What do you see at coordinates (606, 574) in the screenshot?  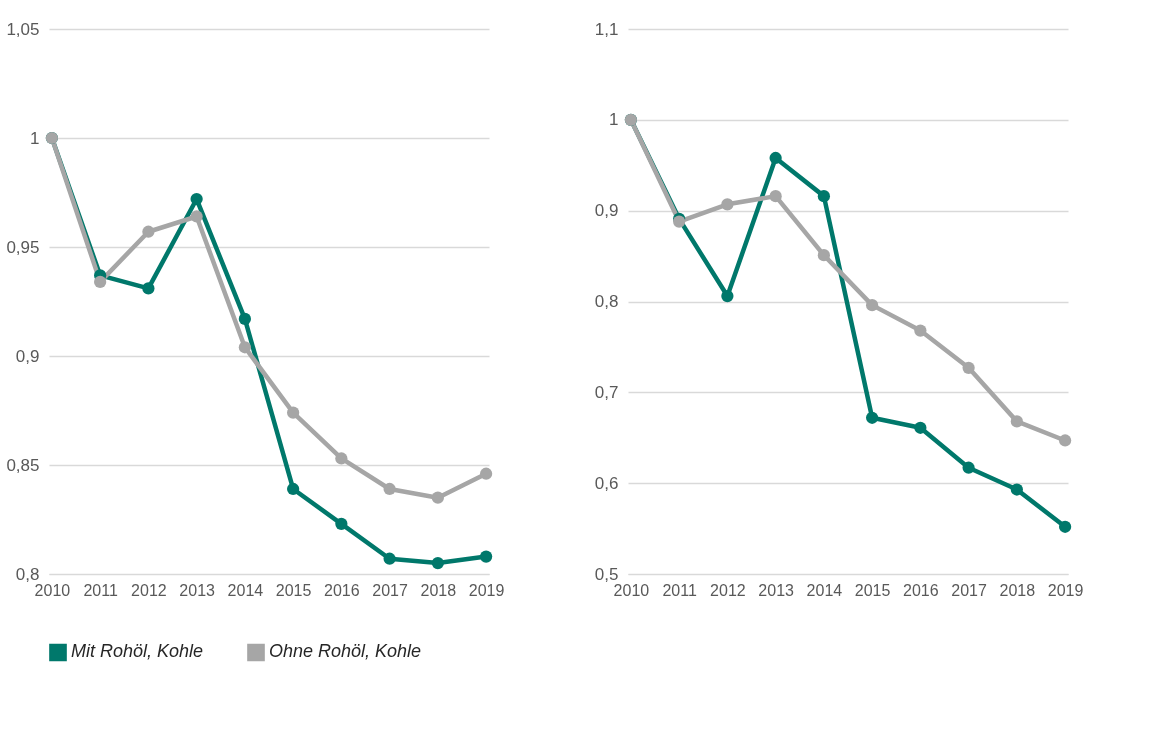 I see `y-tick-label: 0,5` at bounding box center [606, 574].